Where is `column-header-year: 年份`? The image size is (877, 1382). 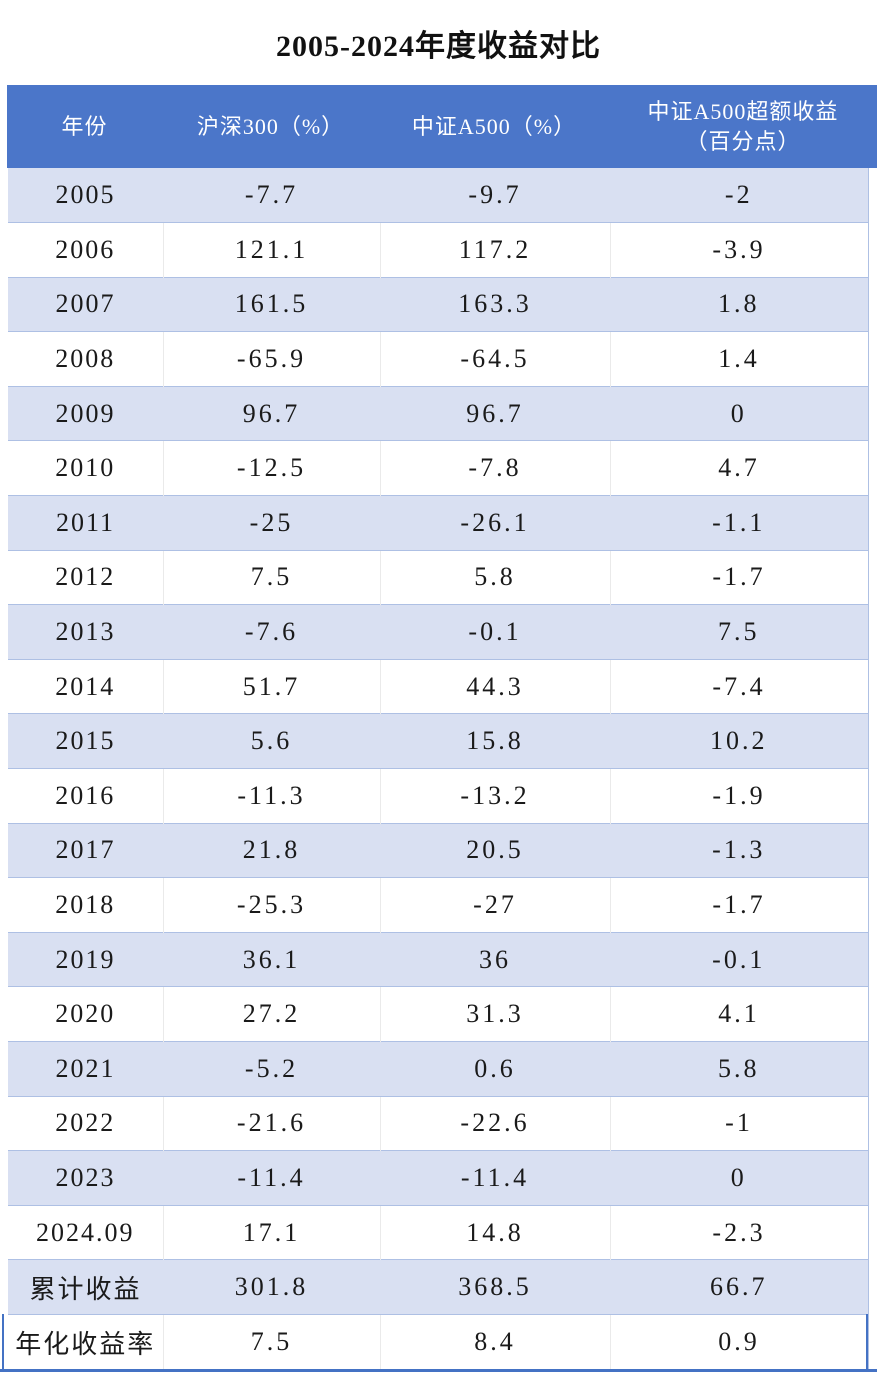 column-header-year: 年份 is located at coordinates (84, 126).